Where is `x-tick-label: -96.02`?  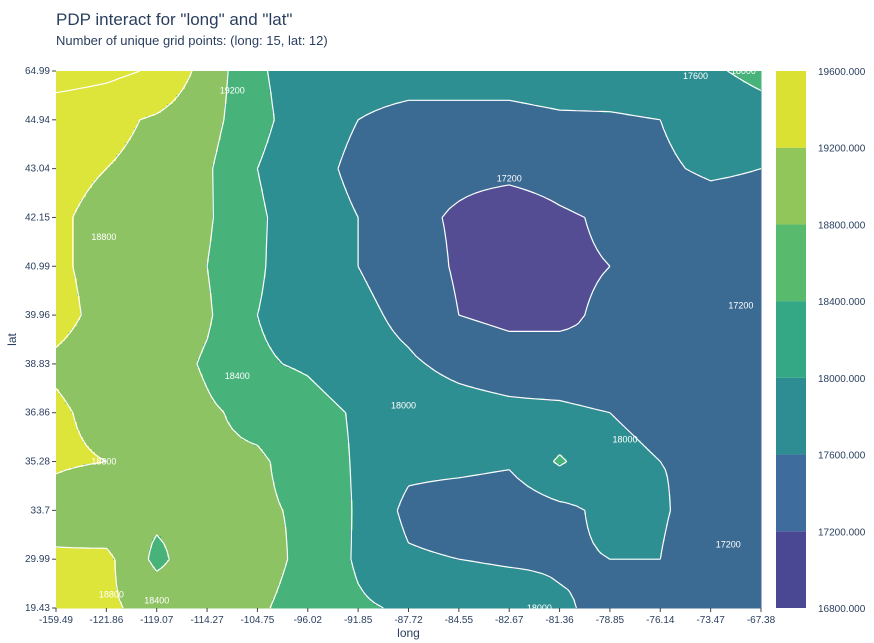
x-tick-label: -96.02 is located at coordinates (308, 620).